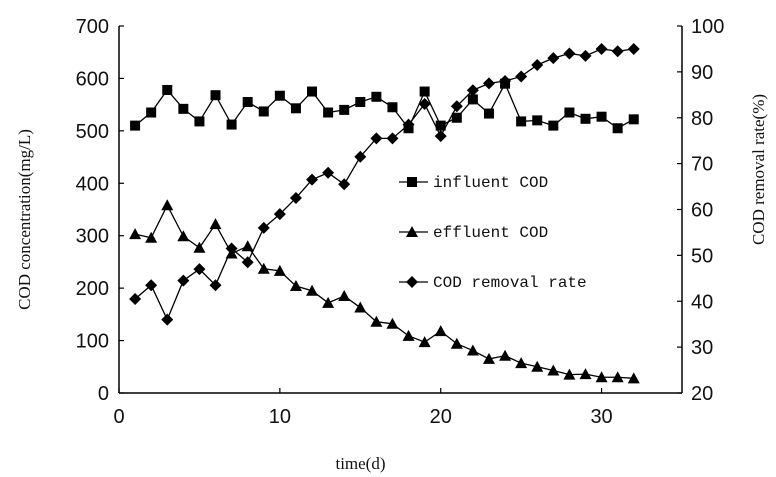  What do you see at coordinates (92, 289) in the screenshot?
I see `y-left-tick-label: 200` at bounding box center [92, 289].